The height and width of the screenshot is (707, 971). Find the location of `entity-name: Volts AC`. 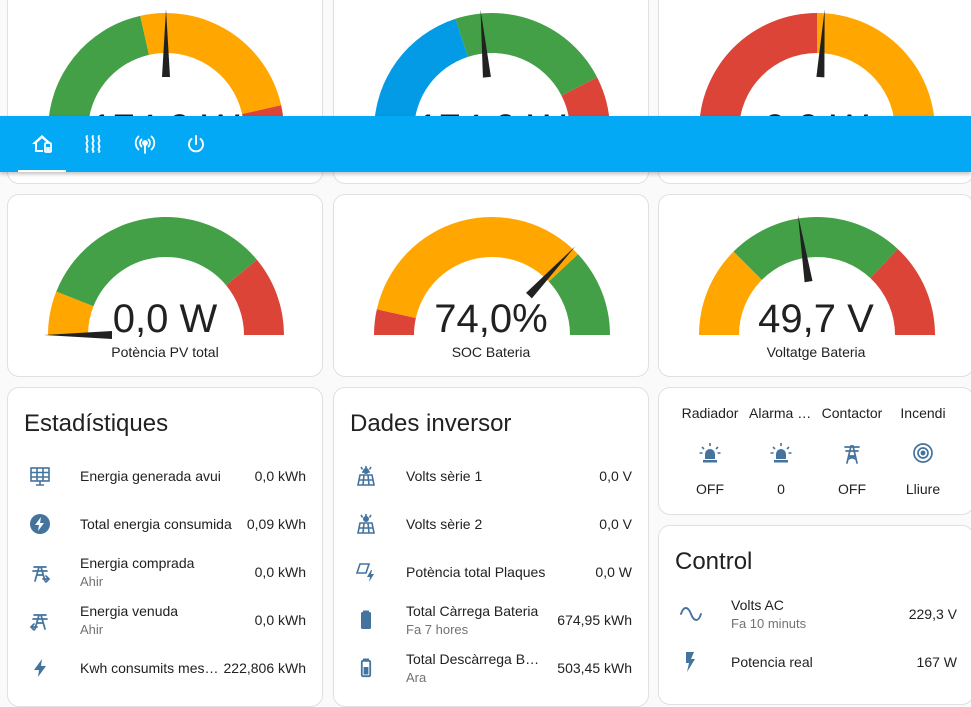

entity-name: Volts AC is located at coordinates (757, 605).